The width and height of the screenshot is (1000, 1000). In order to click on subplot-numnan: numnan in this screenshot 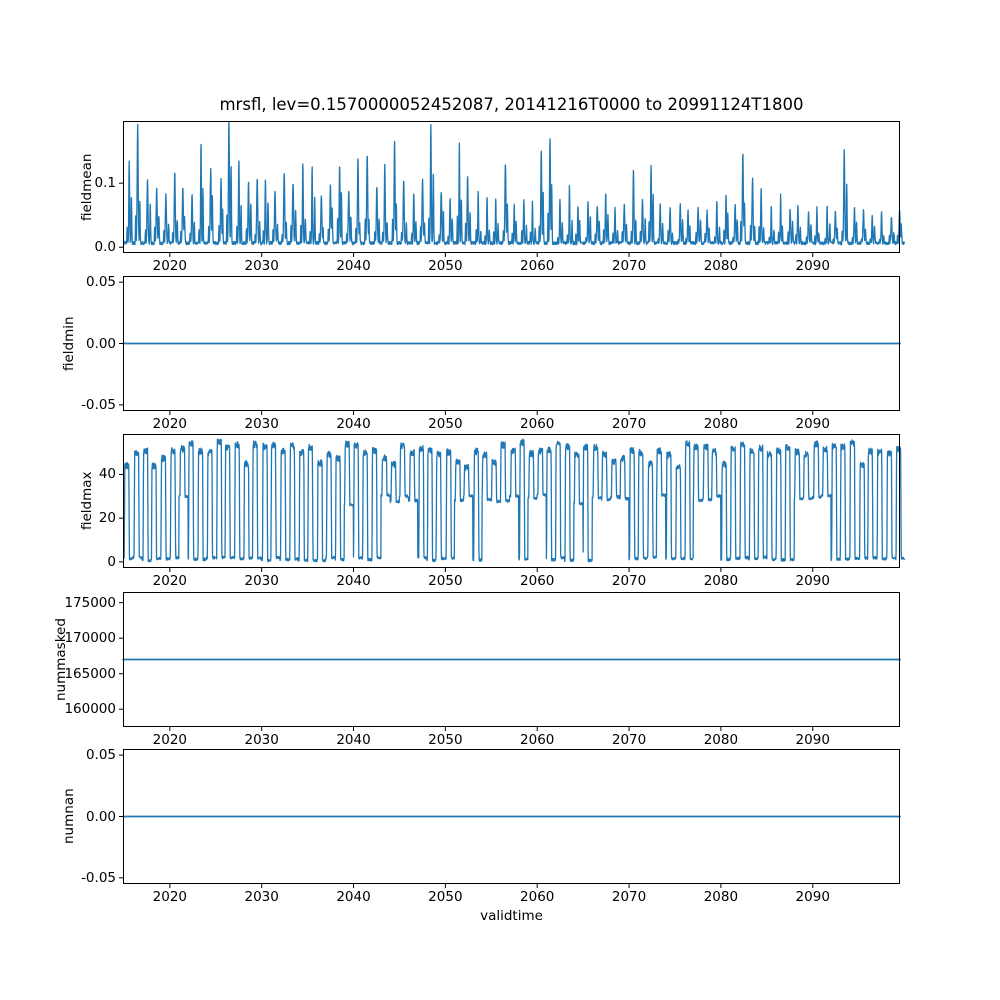, I will do `click(500, 818)`.